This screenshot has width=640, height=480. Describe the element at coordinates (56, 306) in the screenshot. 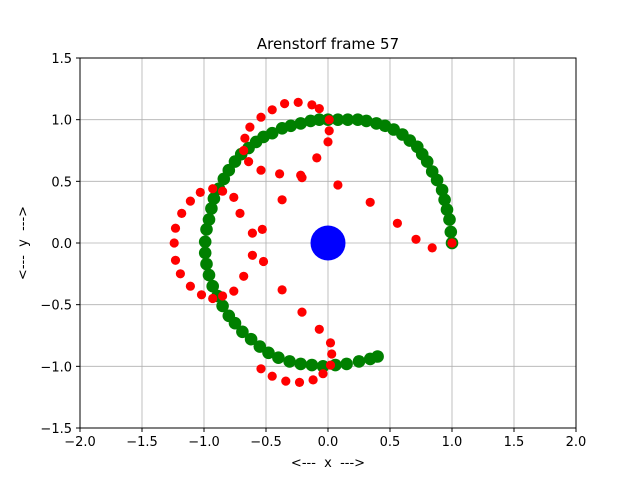

I see `y-tick-label: −0.5` at that location.